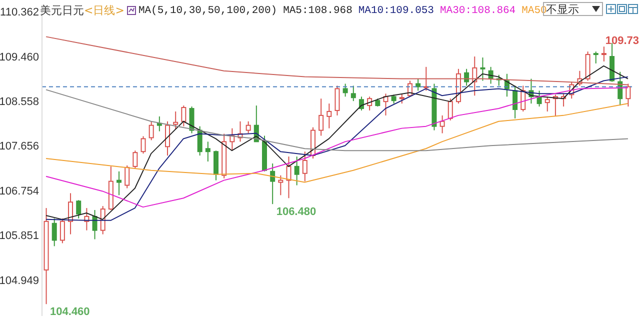  I want to click on text: MA5:108.968, so click(317, 10).